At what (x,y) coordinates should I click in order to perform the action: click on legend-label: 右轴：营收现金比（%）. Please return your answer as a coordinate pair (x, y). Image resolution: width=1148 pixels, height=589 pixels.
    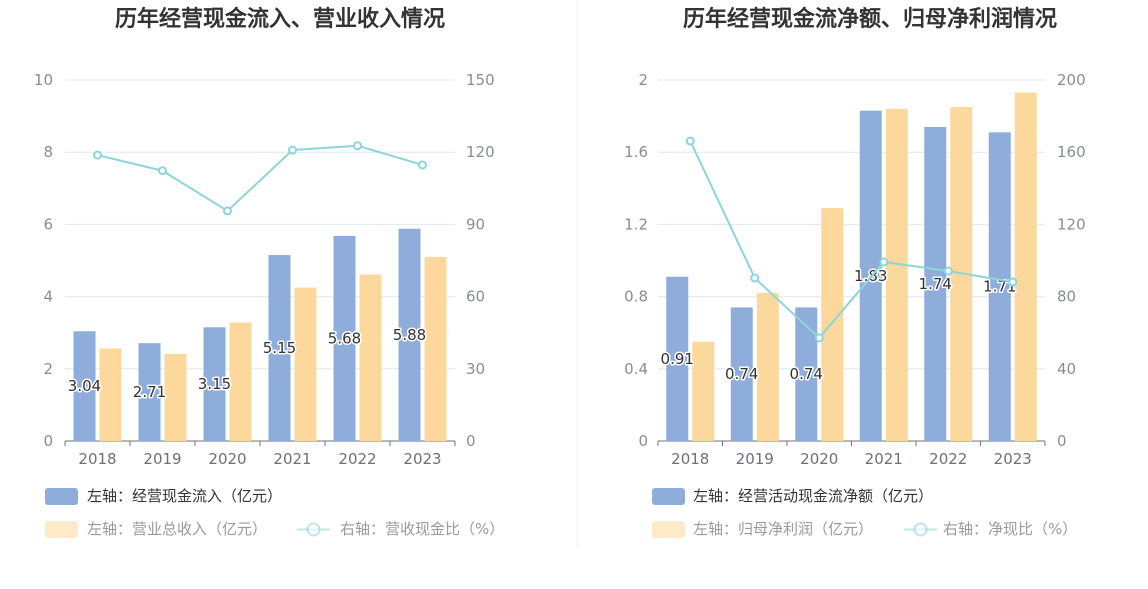
    Looking at the image, I should click on (422, 529).